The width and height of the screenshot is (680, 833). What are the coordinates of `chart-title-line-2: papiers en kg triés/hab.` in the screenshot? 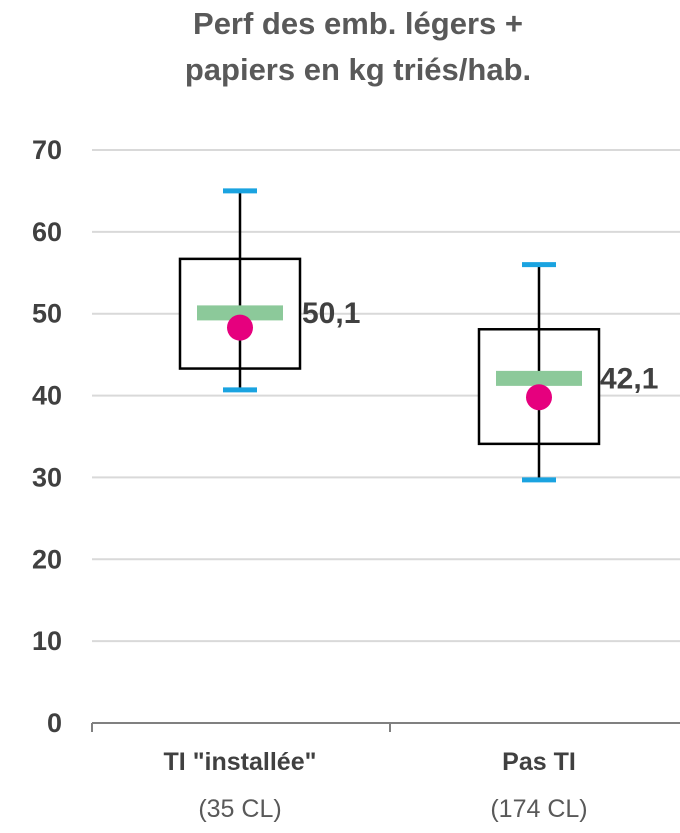 It's located at (358, 69).